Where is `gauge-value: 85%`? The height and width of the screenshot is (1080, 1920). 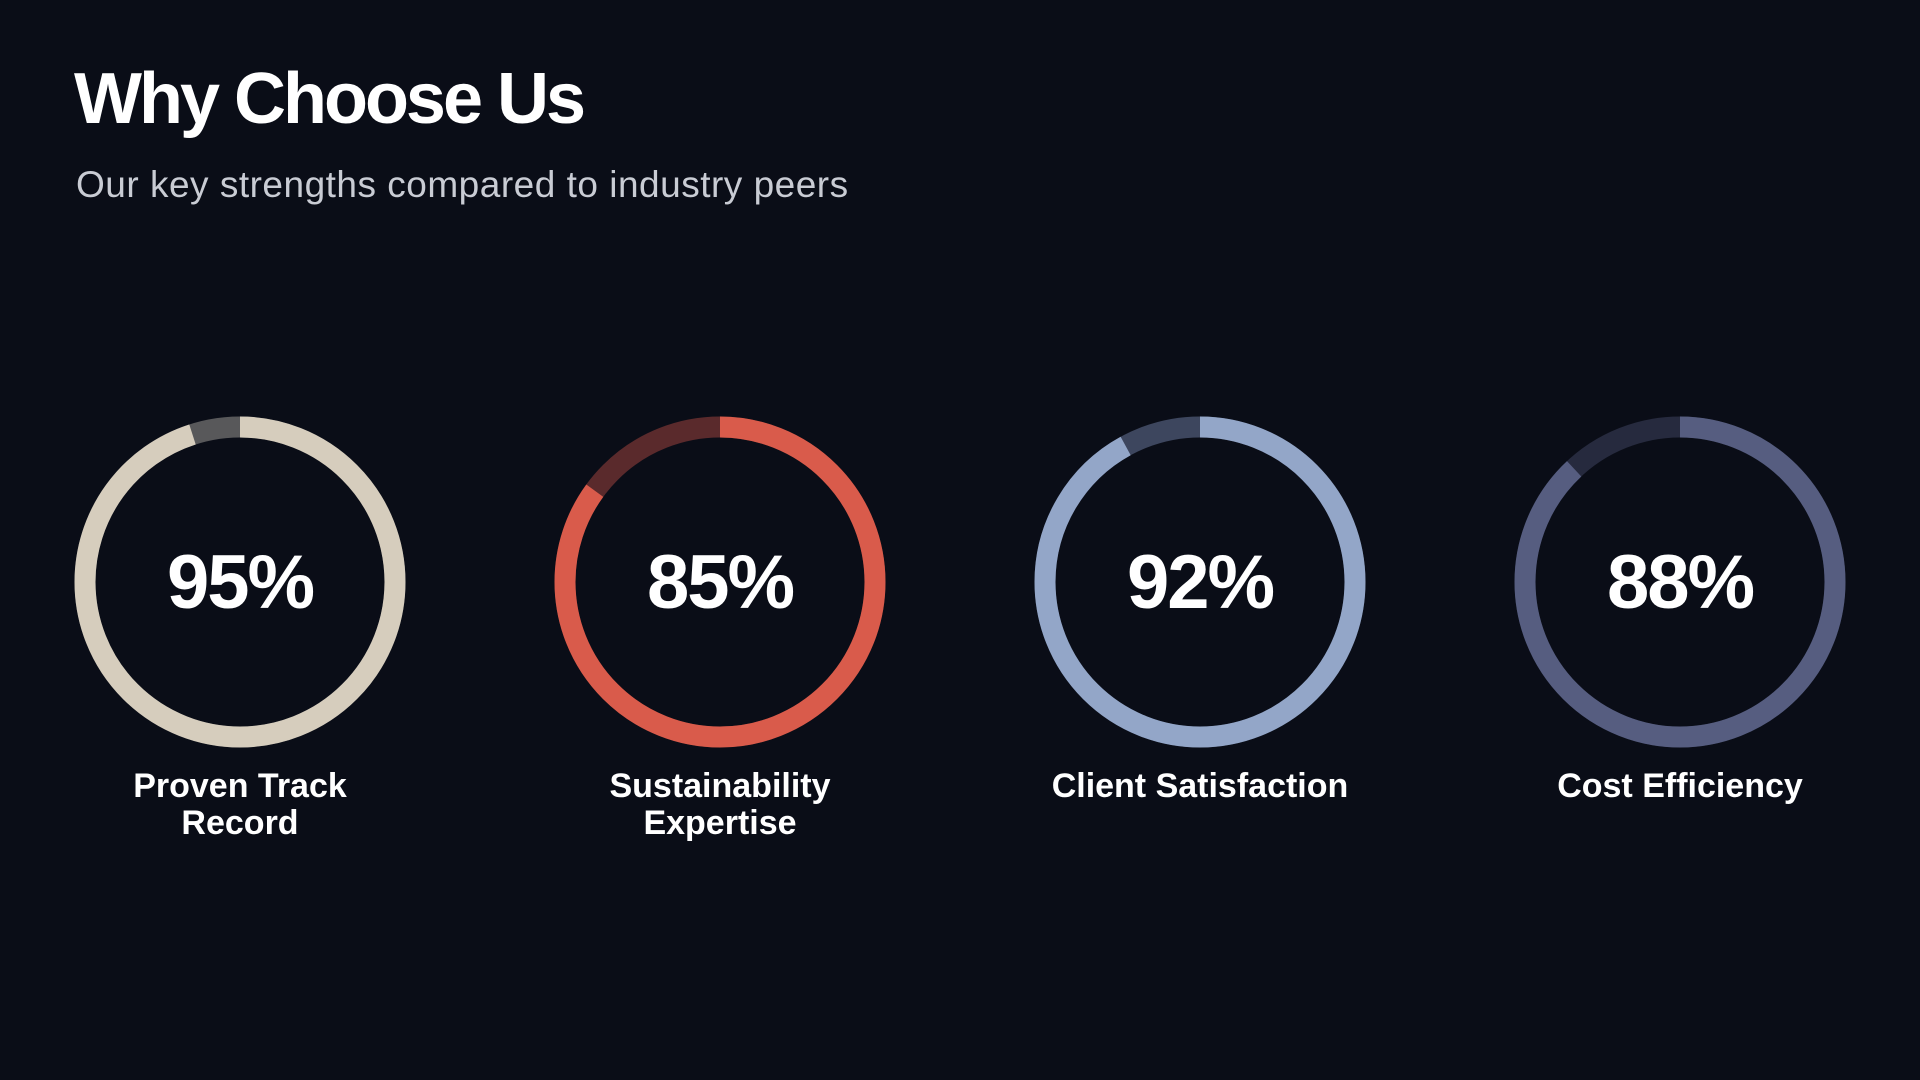 gauge-value: 85% is located at coordinates (720, 582).